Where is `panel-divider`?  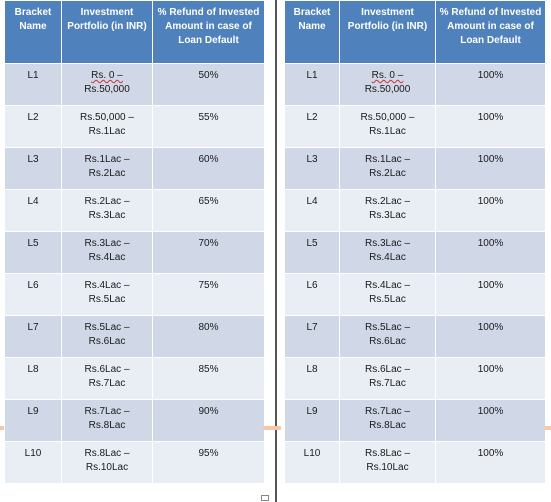
panel-divider is located at coordinates (276, 251).